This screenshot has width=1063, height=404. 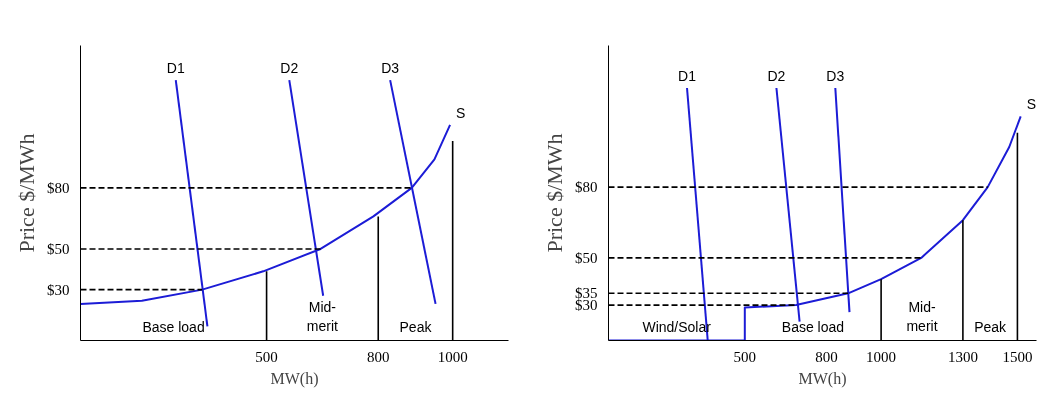 What do you see at coordinates (1017, 356) in the screenshot?
I see `x-tick-label: 1500` at bounding box center [1017, 356].